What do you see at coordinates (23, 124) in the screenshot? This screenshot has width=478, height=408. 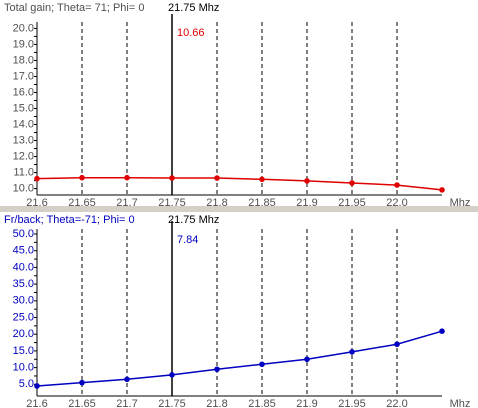 I see `y-tick-label: 14.0` at bounding box center [23, 124].